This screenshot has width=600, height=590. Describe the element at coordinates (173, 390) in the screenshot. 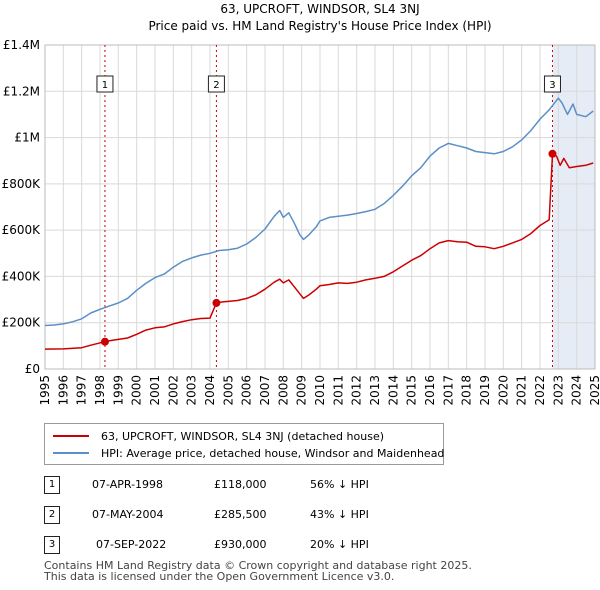

I see `x-tick-label: 2002` at that location.